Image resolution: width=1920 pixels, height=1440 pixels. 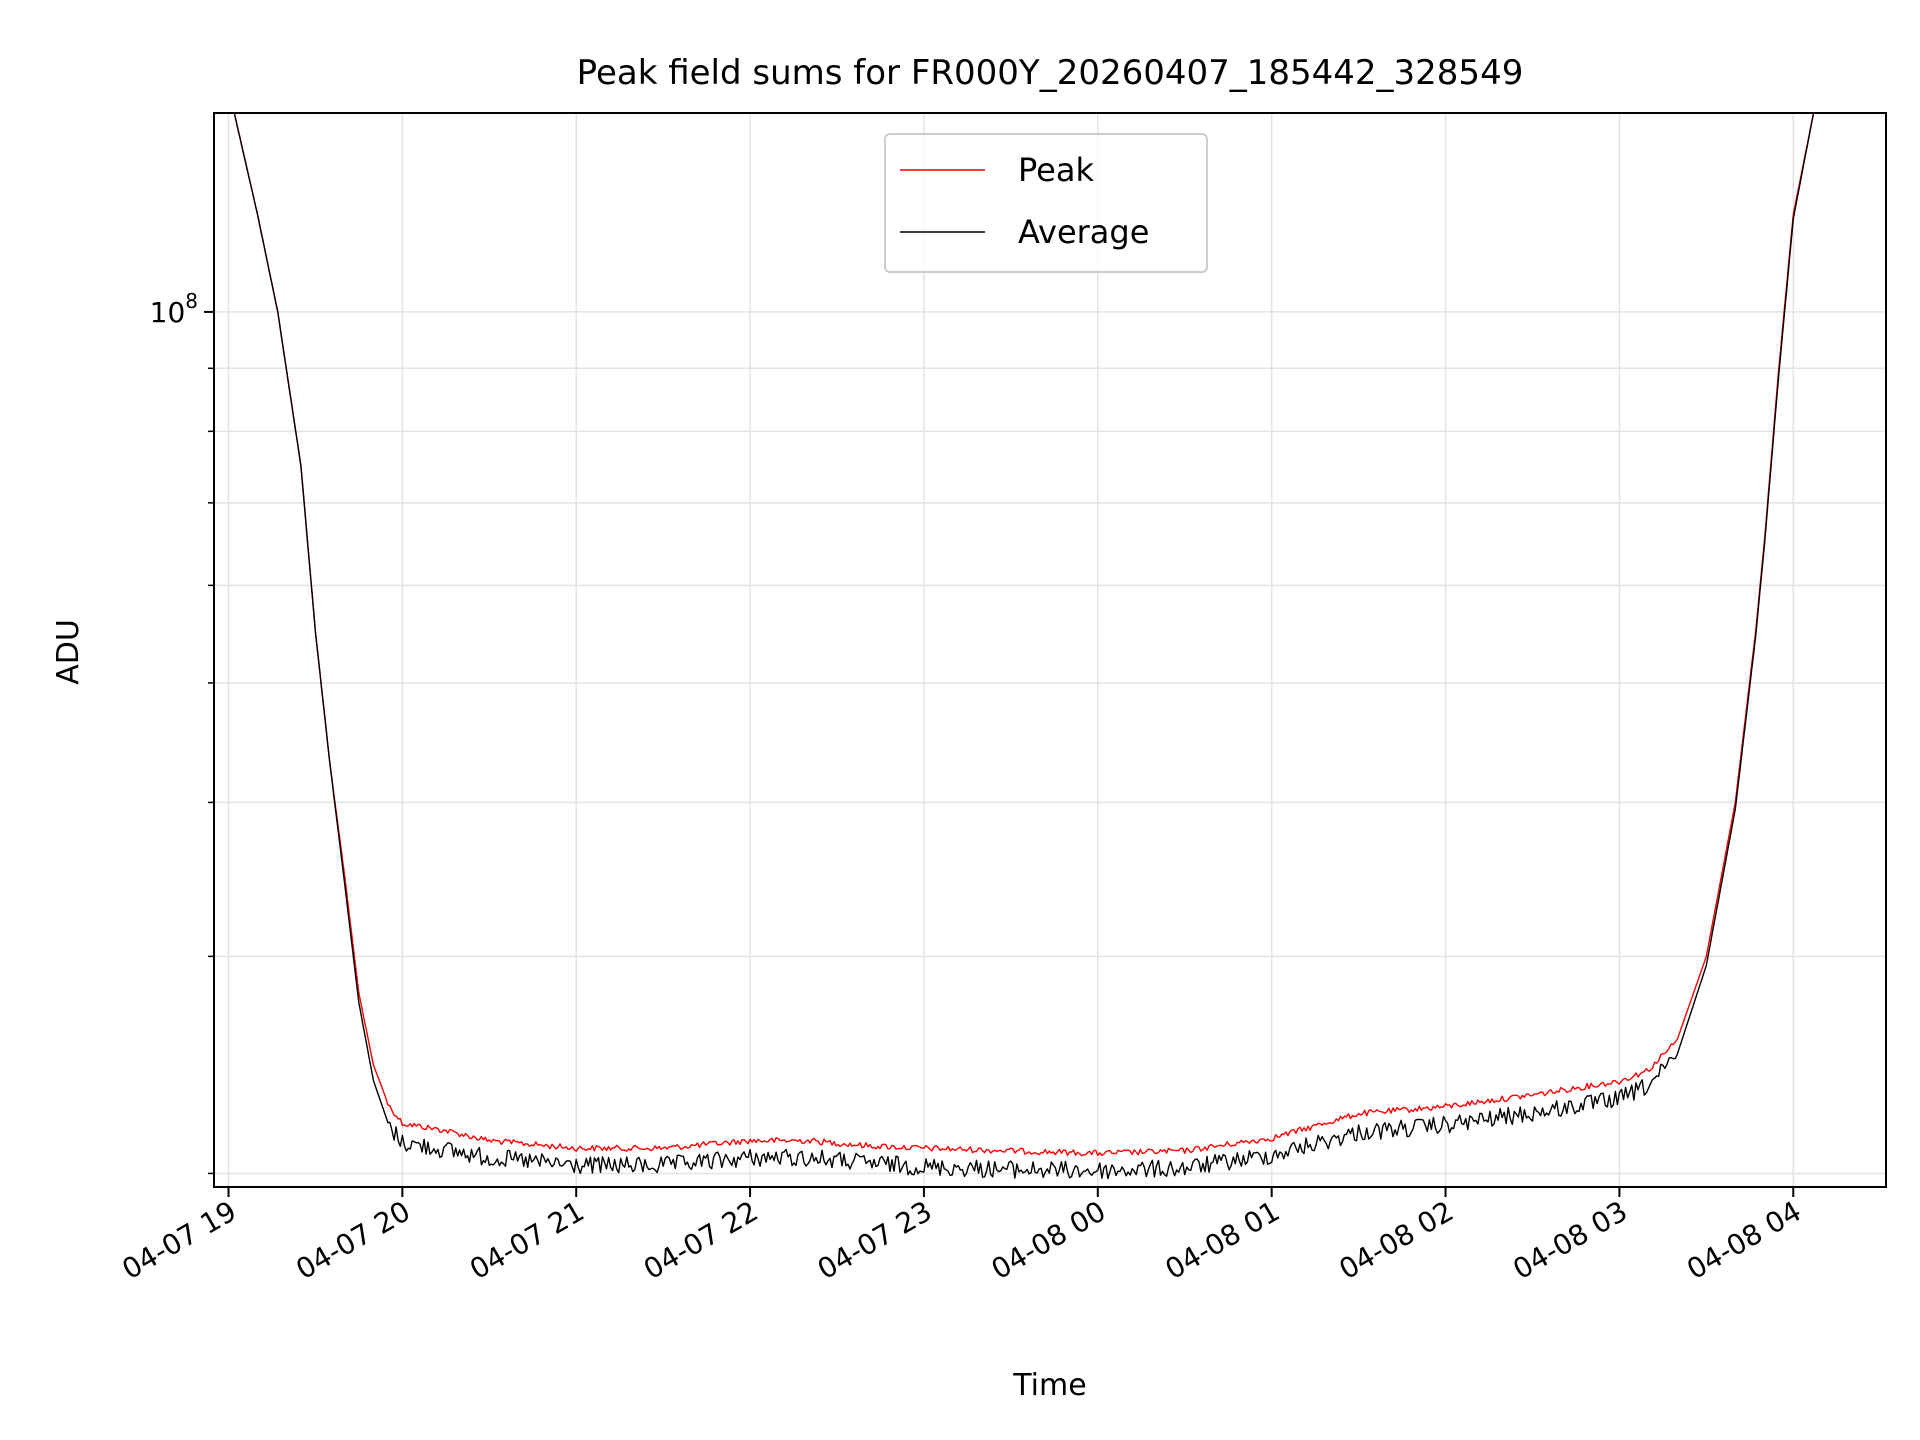 I want to click on y-tick-label: 108, so click(x=174, y=309).